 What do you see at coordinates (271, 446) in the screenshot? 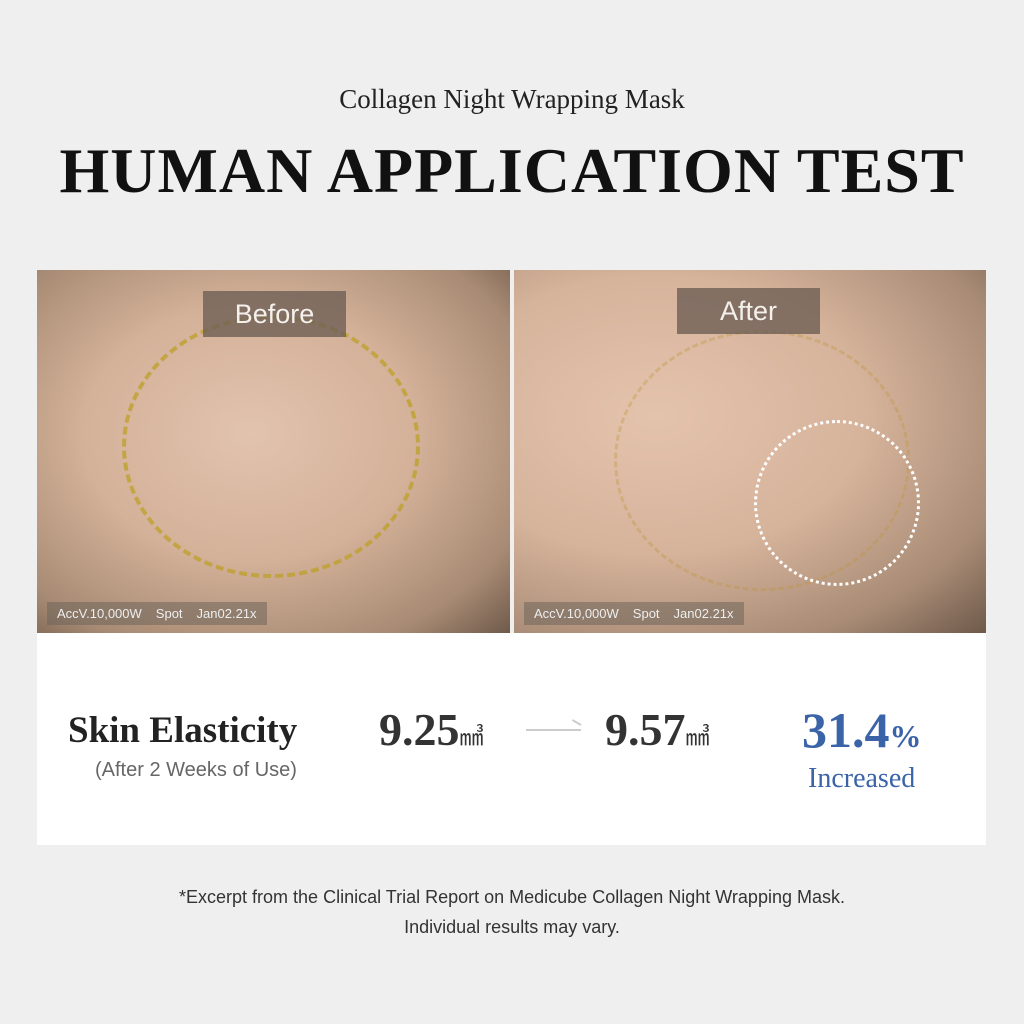
I see `wrinkle-circle-marker` at bounding box center [271, 446].